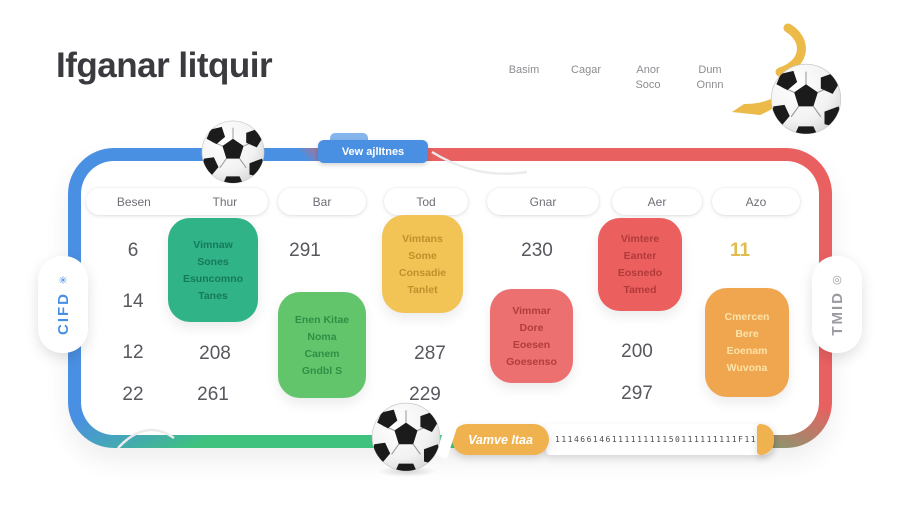 The height and width of the screenshot is (520, 900). What do you see at coordinates (648, 70) in the screenshot?
I see `nav-item-label: Anor` at bounding box center [648, 70].